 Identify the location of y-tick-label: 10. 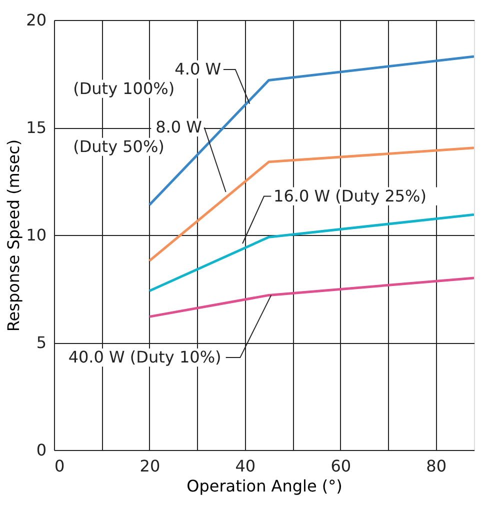
(36, 235).